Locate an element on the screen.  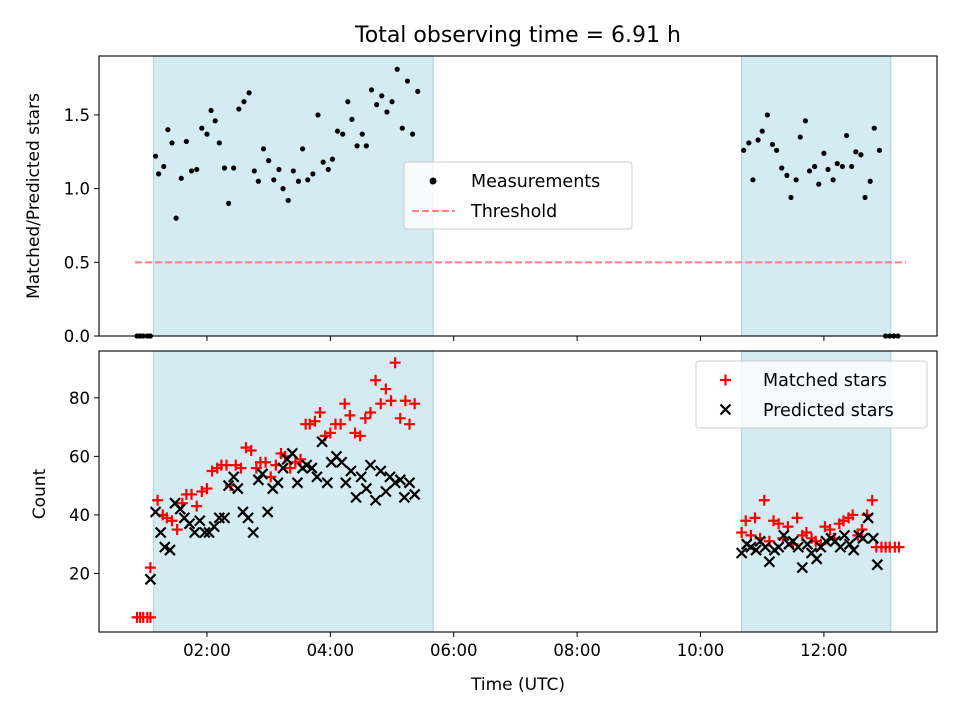
top-y-tick-label: 1.5 is located at coordinates (77, 115).